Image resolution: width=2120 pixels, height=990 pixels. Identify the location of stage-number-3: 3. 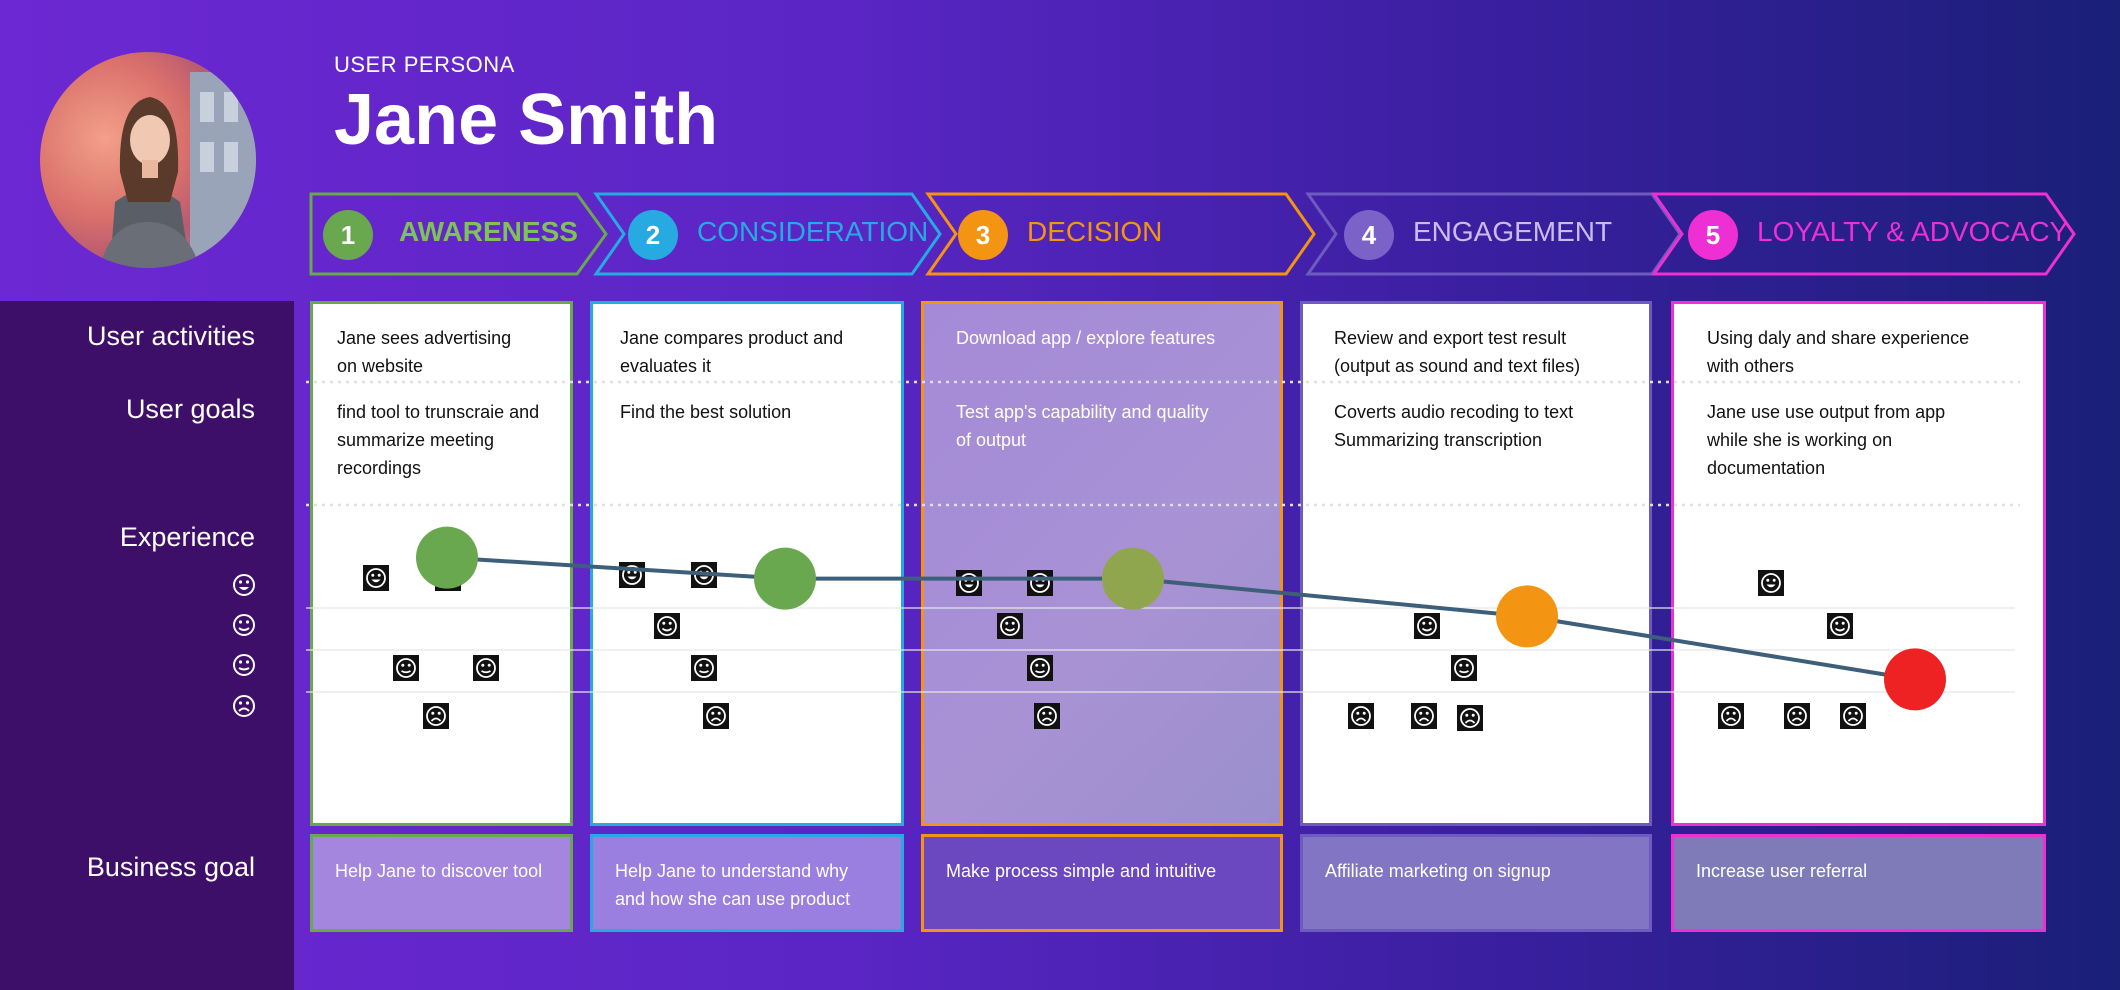
(983, 235).